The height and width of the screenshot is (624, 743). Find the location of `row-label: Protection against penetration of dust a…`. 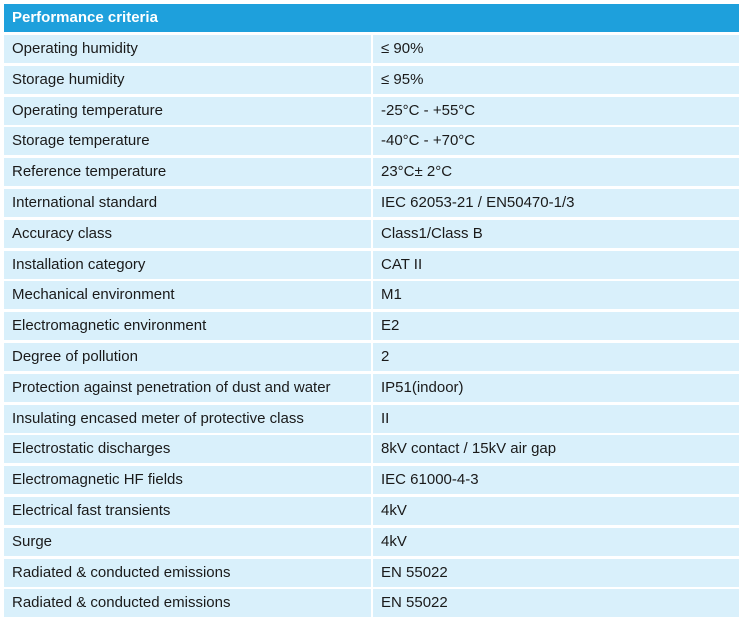

row-label: Protection against penetration of dust a… is located at coordinates (187, 387).